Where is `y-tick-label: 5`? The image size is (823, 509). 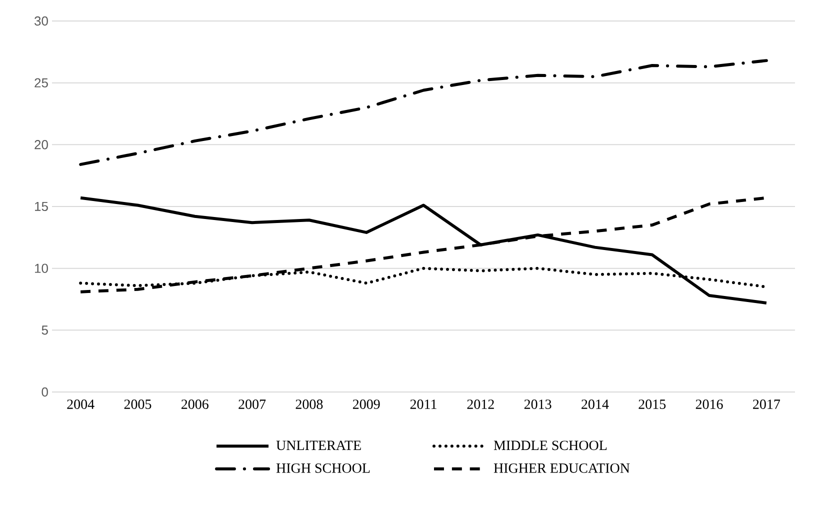 y-tick-label: 5 is located at coordinates (45, 330).